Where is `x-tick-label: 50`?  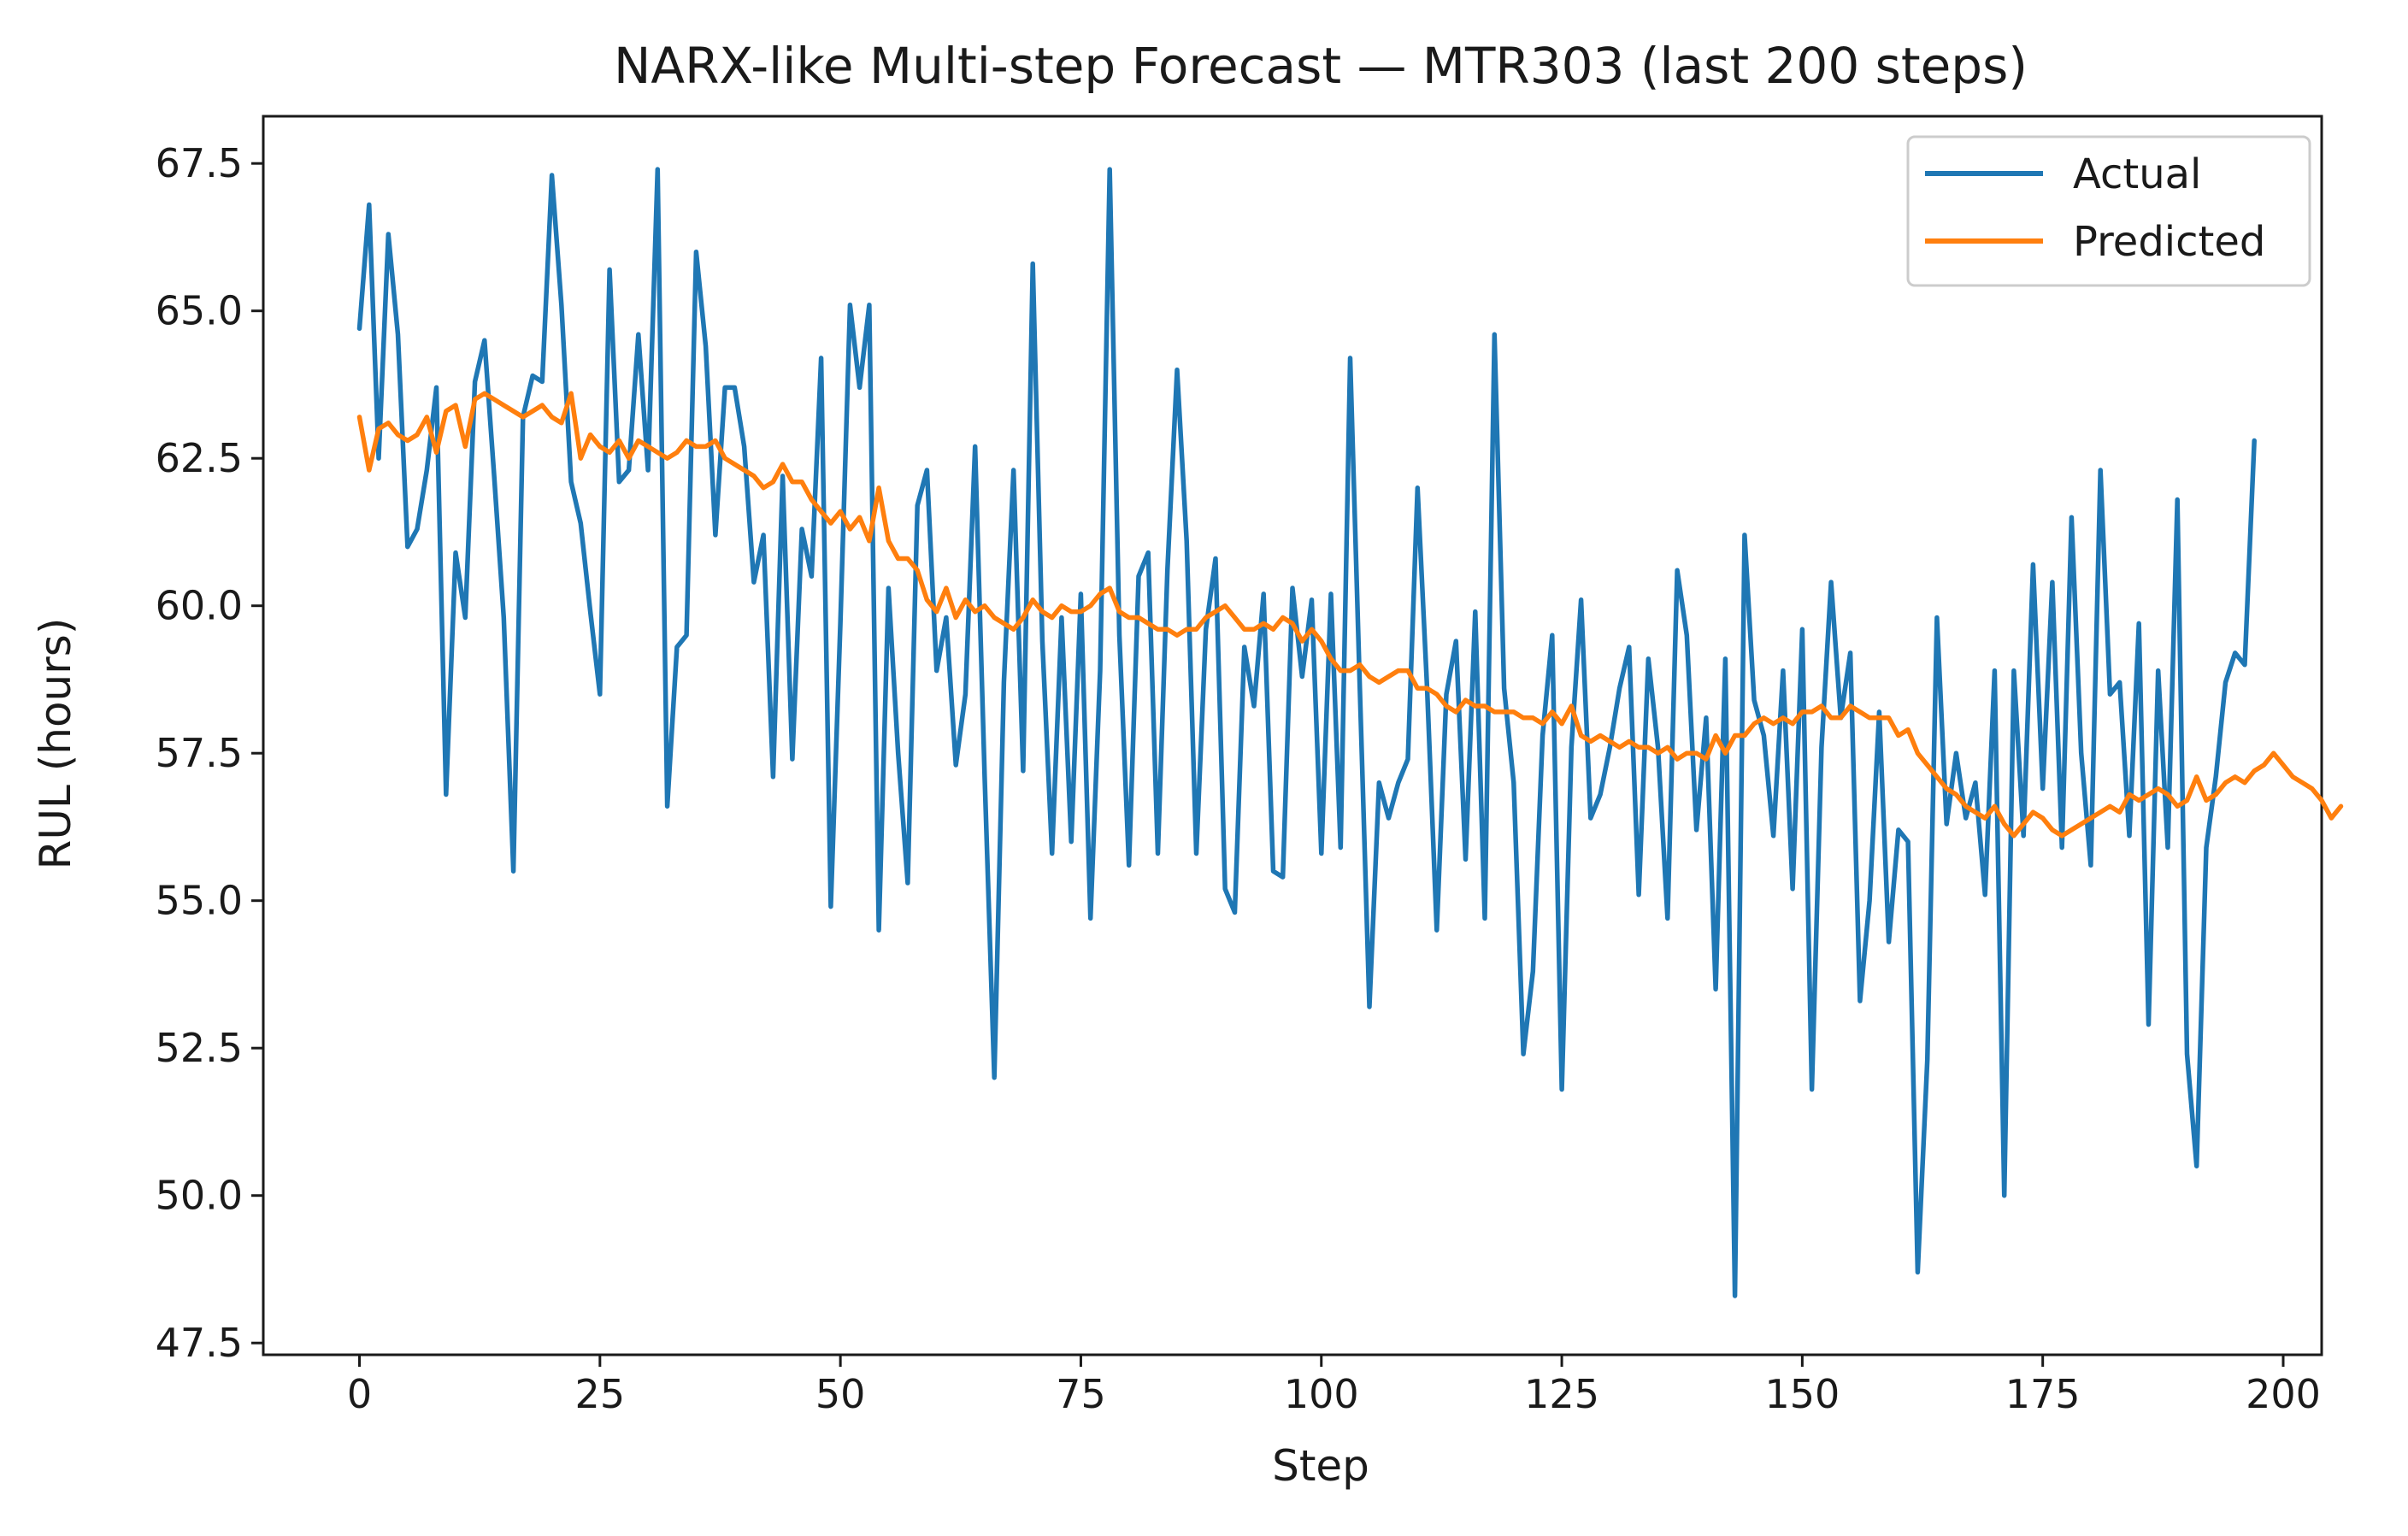
x-tick-label: 50 is located at coordinates (840, 1394).